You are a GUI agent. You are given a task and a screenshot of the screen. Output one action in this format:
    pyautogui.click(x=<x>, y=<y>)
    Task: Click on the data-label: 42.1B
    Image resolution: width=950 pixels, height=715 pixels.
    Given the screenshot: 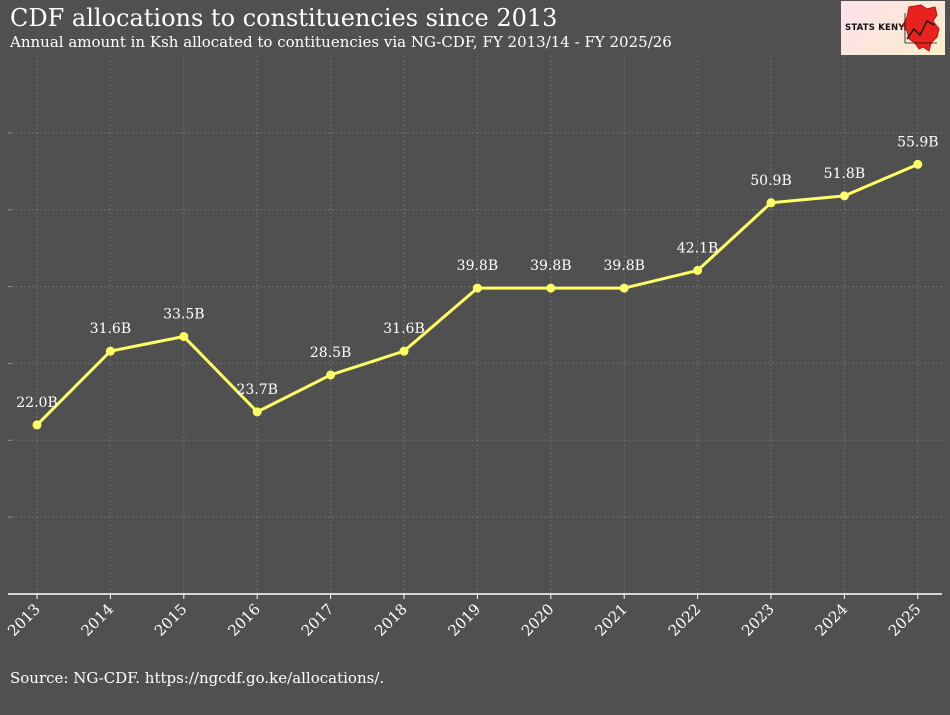 What is the action you would take?
    pyautogui.click(x=697, y=248)
    